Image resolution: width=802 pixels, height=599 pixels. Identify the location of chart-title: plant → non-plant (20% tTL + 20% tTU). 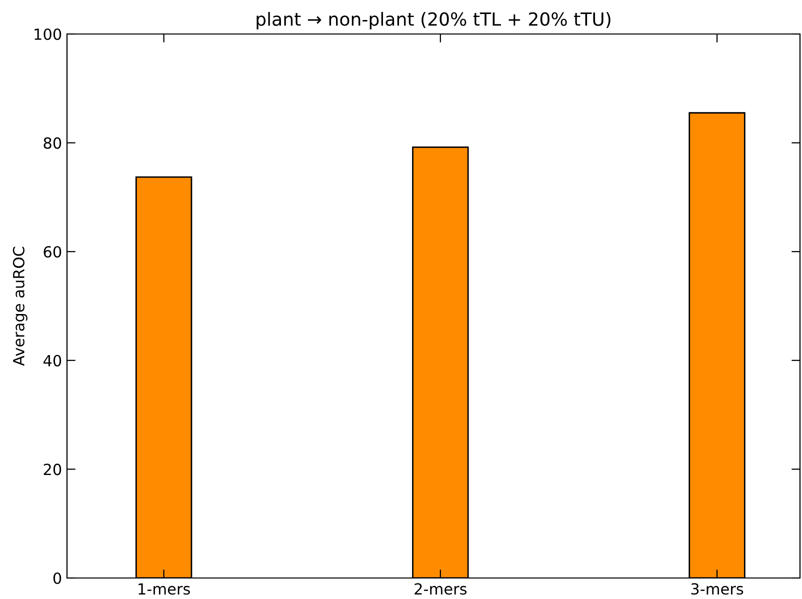
(433, 21).